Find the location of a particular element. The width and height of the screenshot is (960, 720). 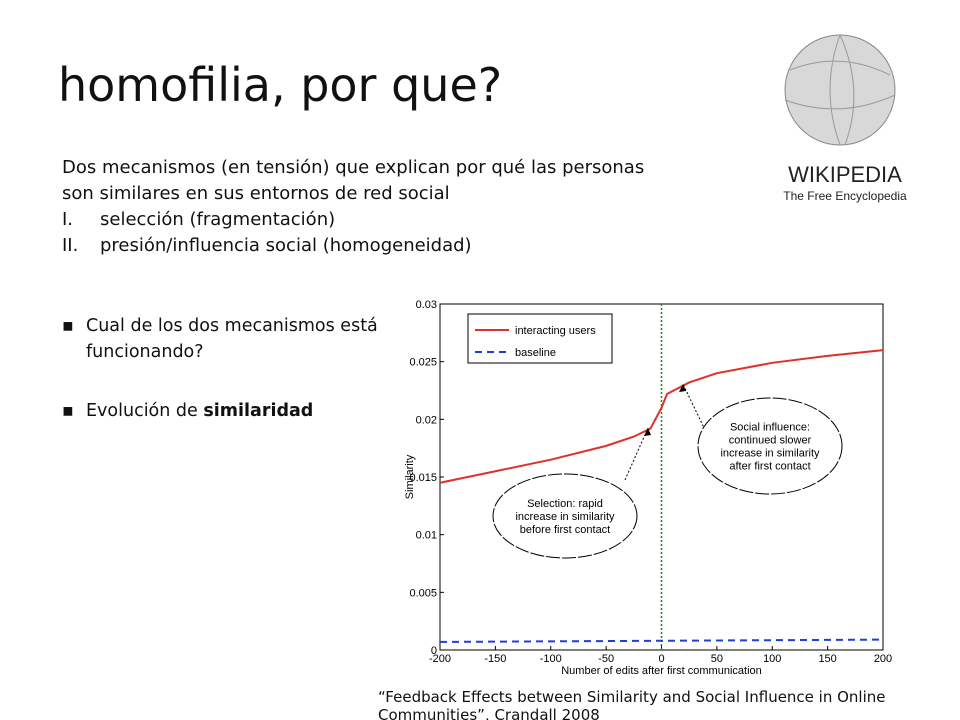

x-tick-label: 150 is located at coordinates (827, 659).